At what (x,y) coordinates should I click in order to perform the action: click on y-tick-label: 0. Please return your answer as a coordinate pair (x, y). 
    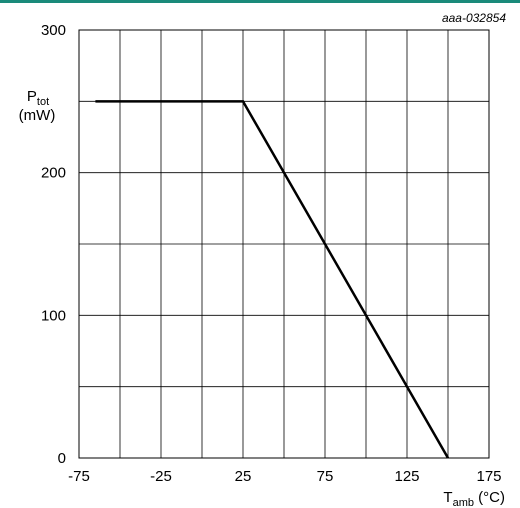
    Looking at the image, I should click on (62, 458).